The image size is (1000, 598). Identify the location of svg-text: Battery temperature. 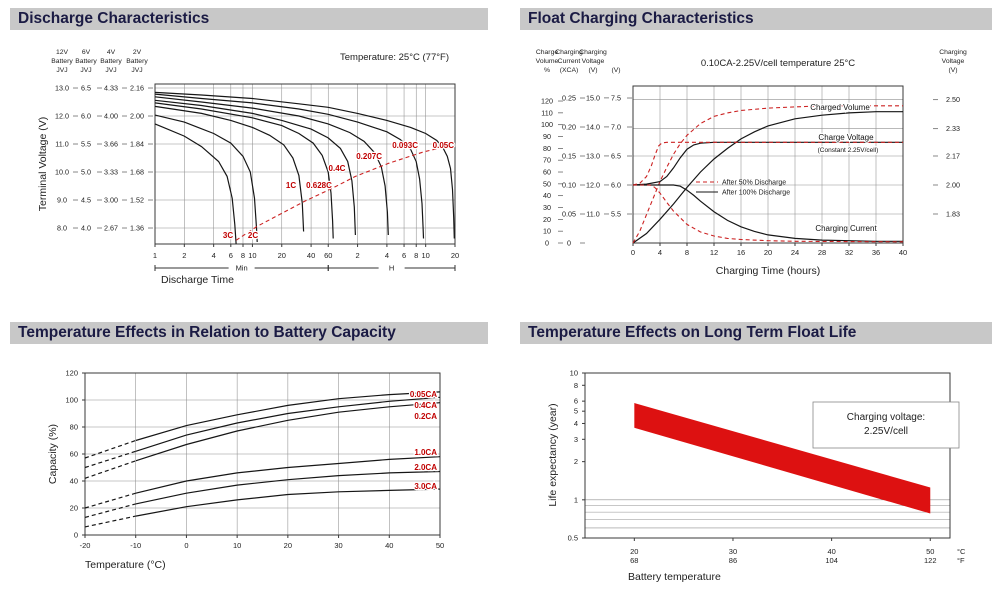
(674, 577).